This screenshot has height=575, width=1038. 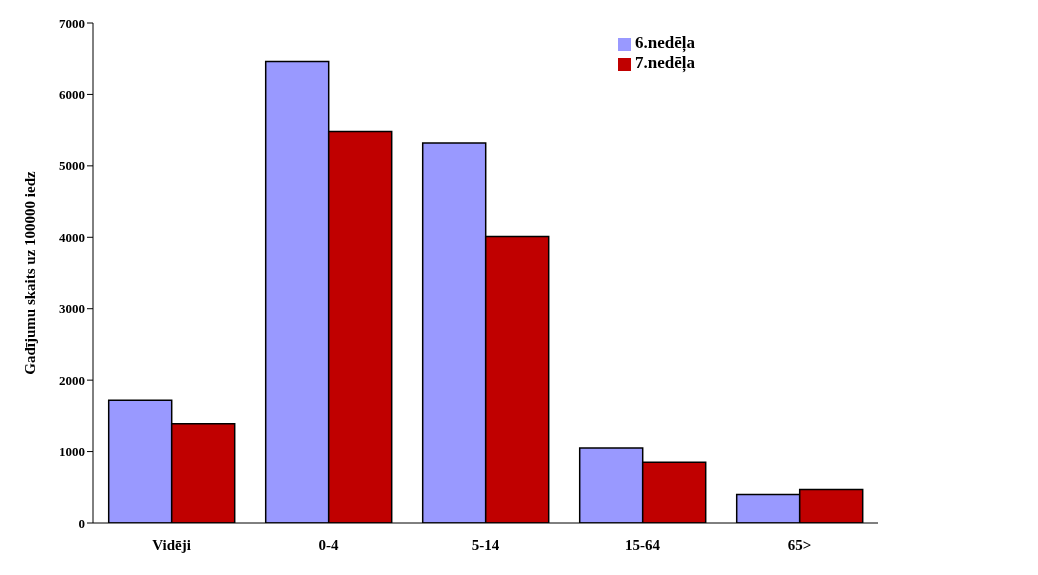 What do you see at coordinates (171, 544) in the screenshot?
I see `x-tick-label: Vidēji` at bounding box center [171, 544].